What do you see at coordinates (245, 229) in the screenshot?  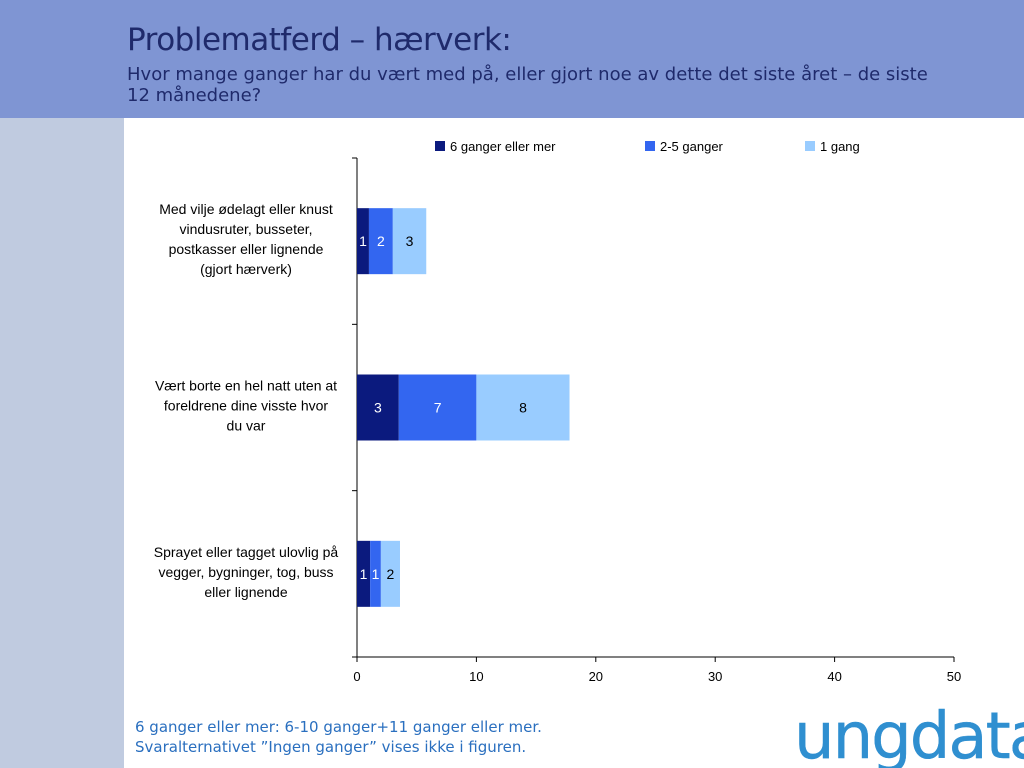 I see `category-label-line: vindusruter, busseter,` at bounding box center [245, 229].